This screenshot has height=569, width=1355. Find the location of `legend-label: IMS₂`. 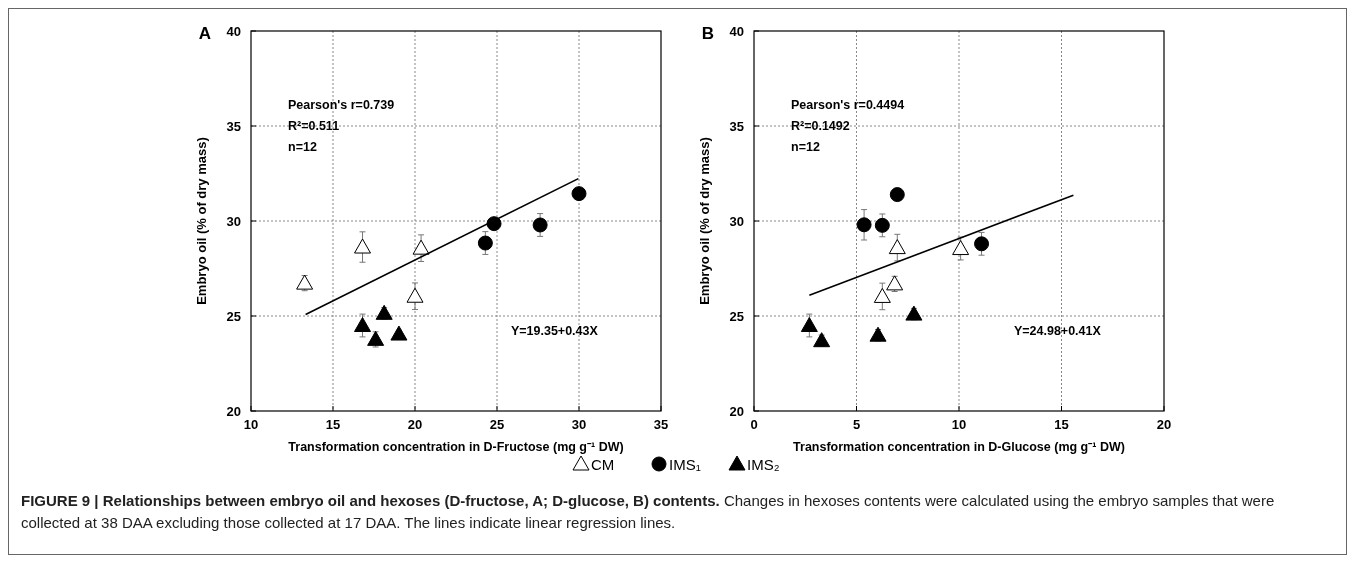

legend-label: IMS₂ is located at coordinates (763, 464).